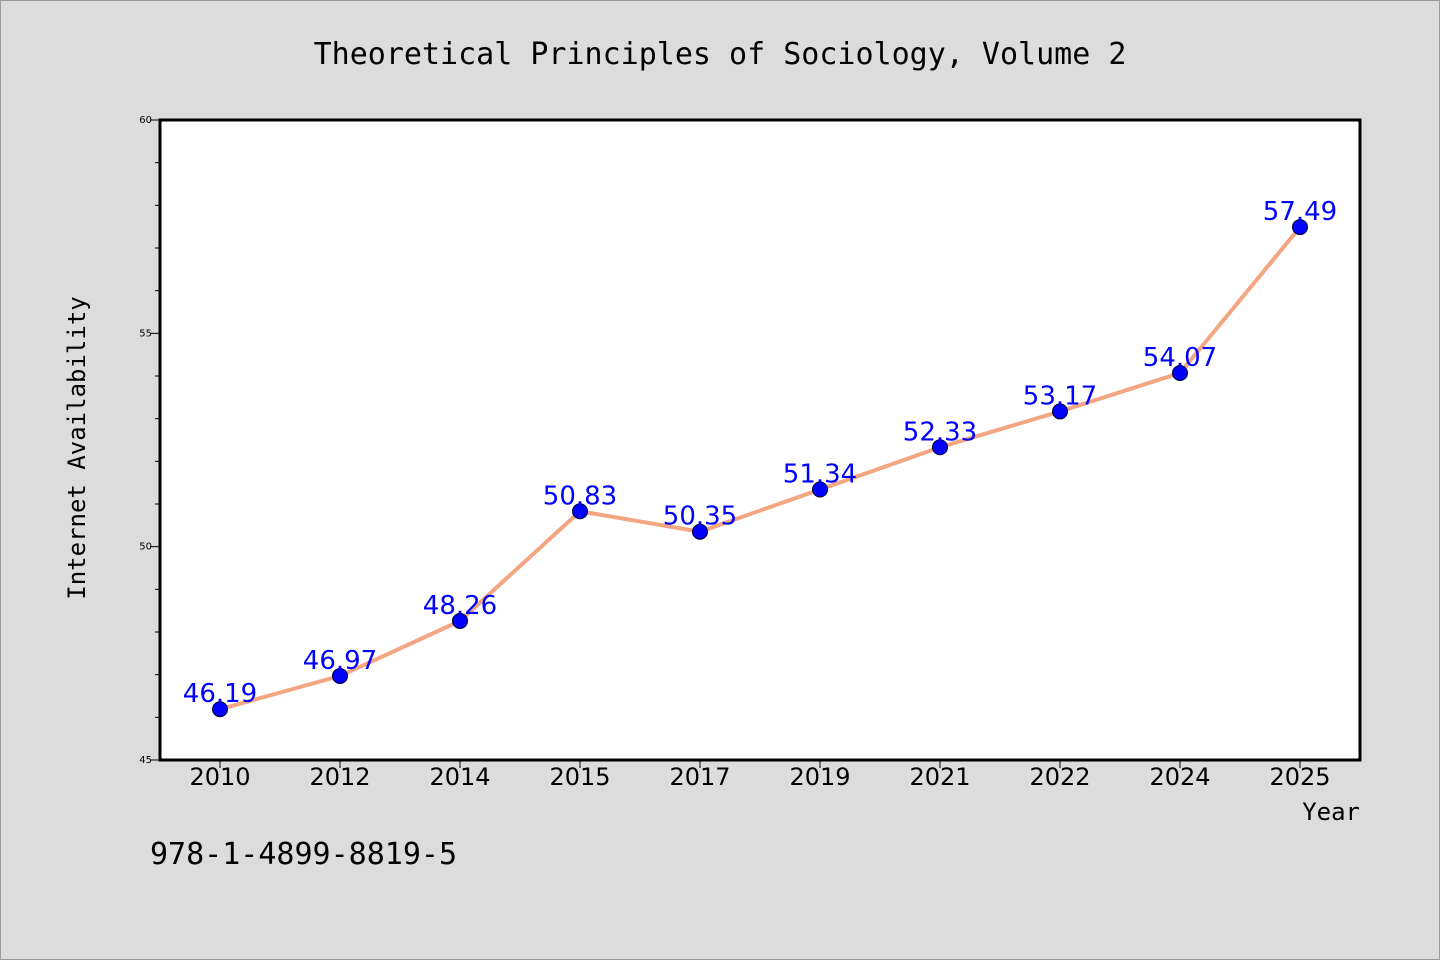  What do you see at coordinates (1180, 358) in the screenshot?
I see `data-label: 54.07` at bounding box center [1180, 358].